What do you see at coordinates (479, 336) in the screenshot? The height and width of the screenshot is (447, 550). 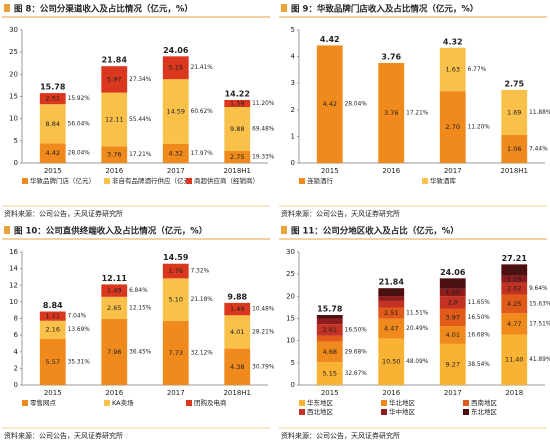 I see `share-label: 16.68%` at bounding box center [479, 336].